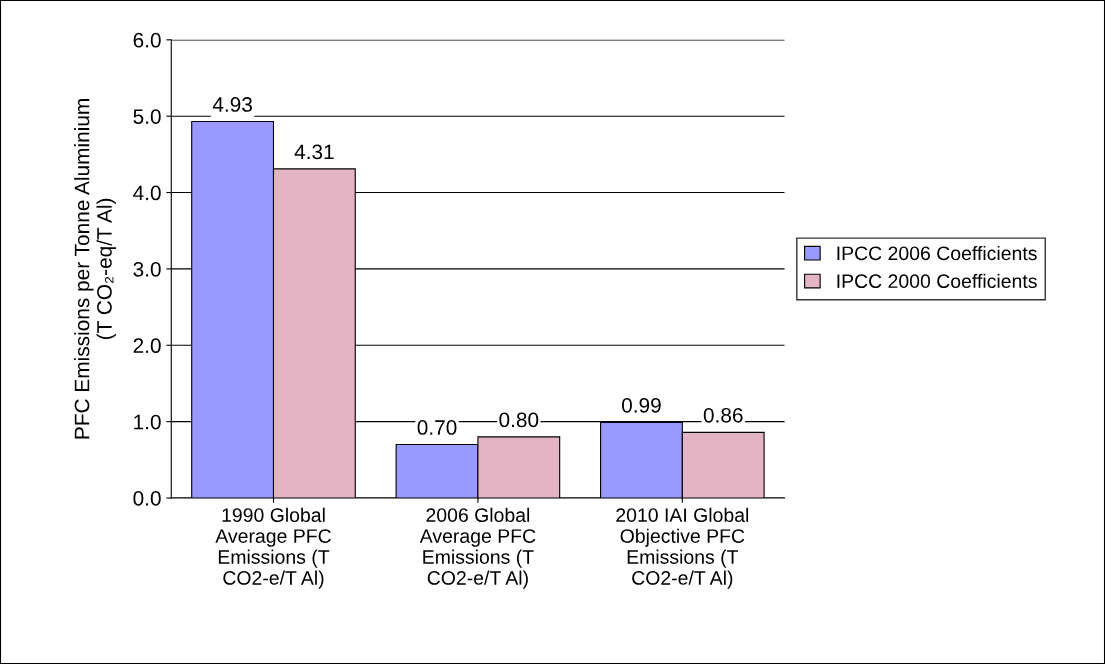 This screenshot has height=664, width=1105. Describe the element at coordinates (682, 548) in the screenshot. I see `x-tick-label: 2010 IAI Global Objective PFC Emissions (T CO2-e/T Al)` at that location.